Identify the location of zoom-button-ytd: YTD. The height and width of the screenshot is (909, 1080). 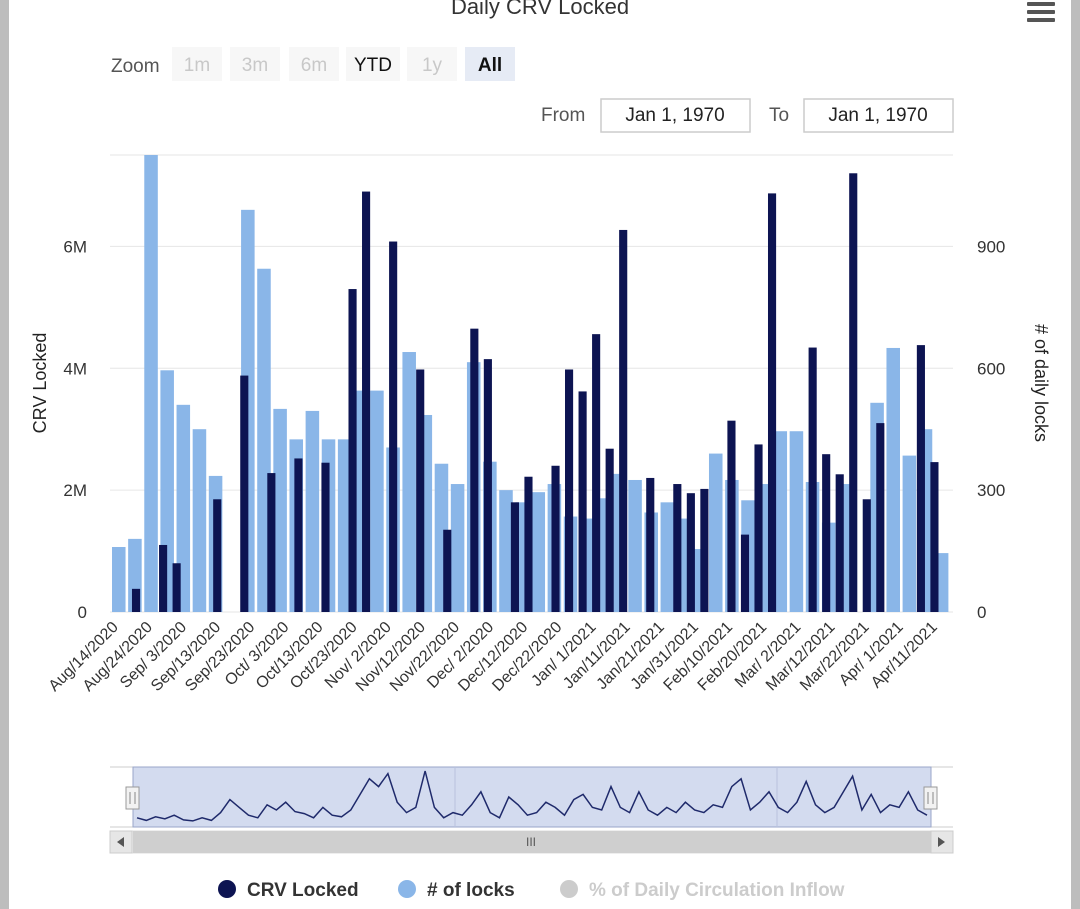
(373, 64).